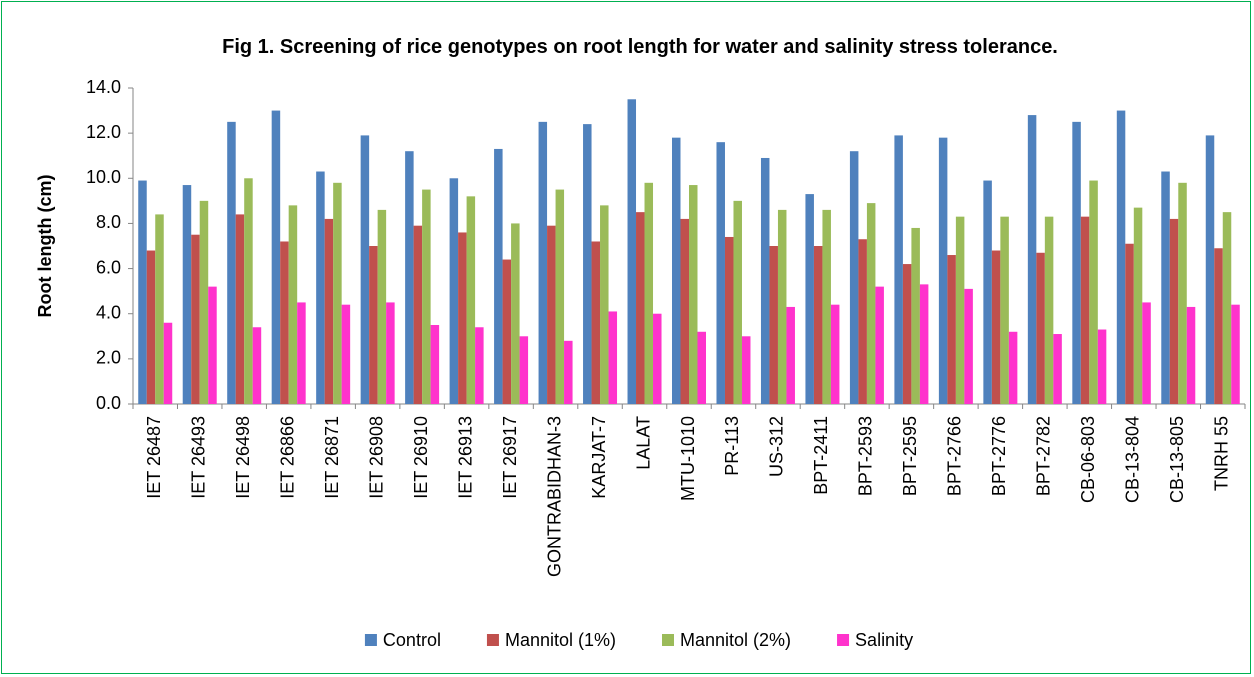 This screenshot has height=677, width=1254. What do you see at coordinates (287, 457) in the screenshot?
I see `x-tick-label: IET 26866` at bounding box center [287, 457].